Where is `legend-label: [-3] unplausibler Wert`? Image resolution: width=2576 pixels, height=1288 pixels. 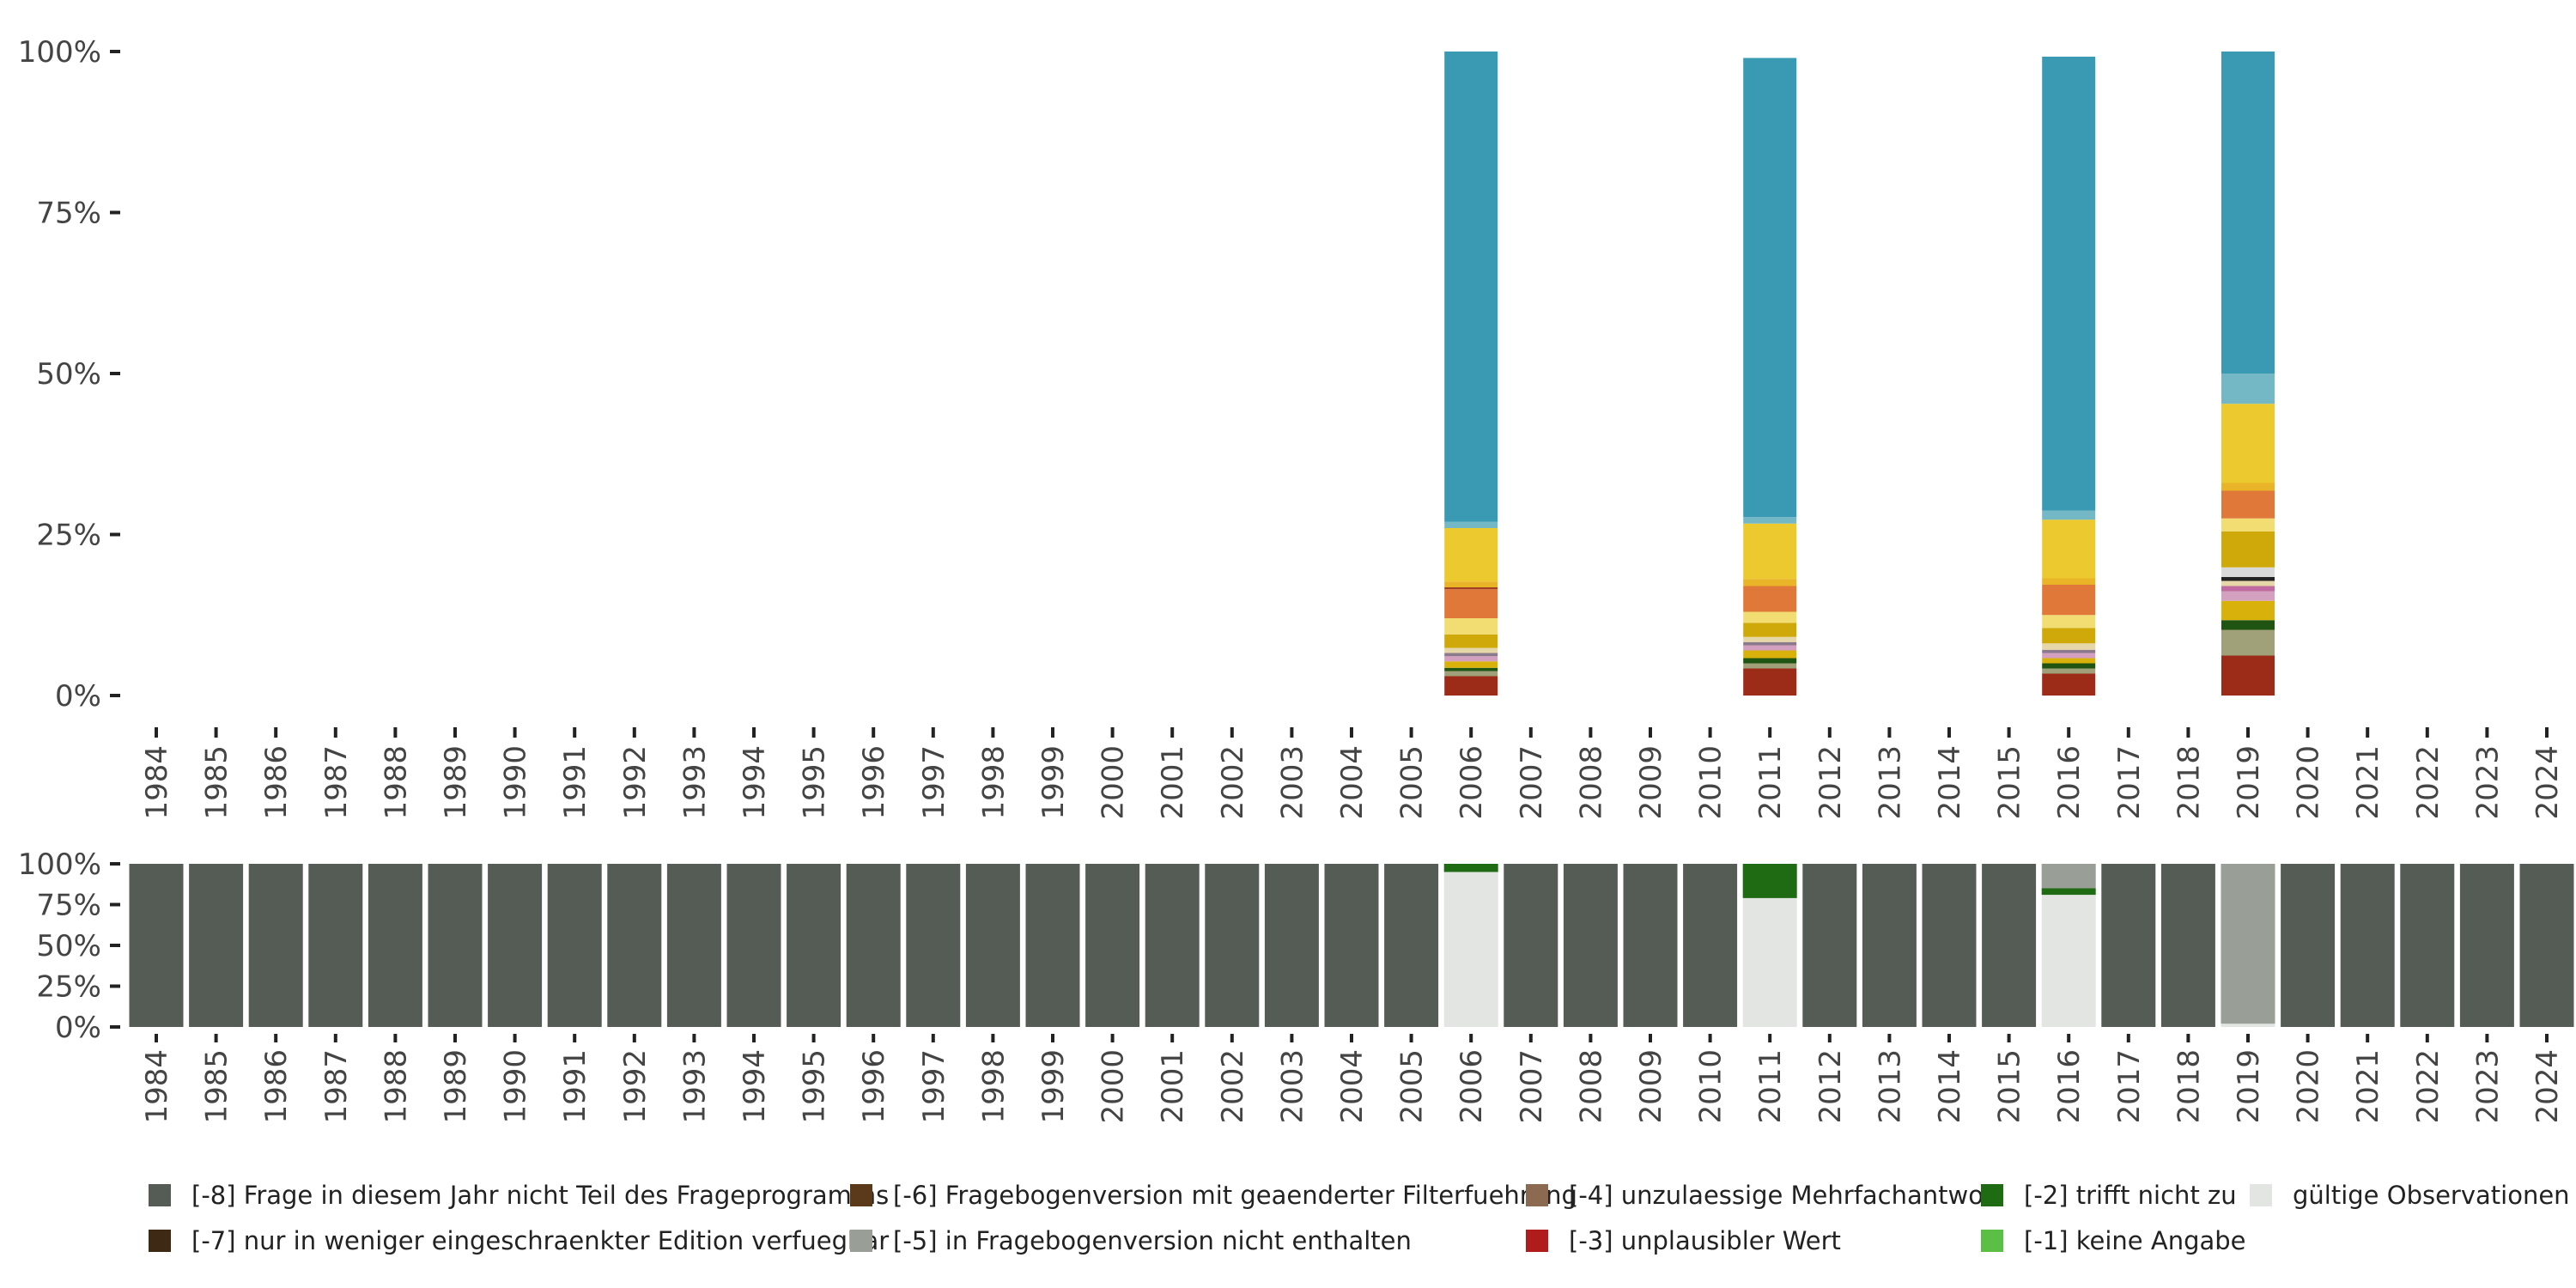 legend-label: [-3] unplausibler Wert is located at coordinates (1705, 1240).